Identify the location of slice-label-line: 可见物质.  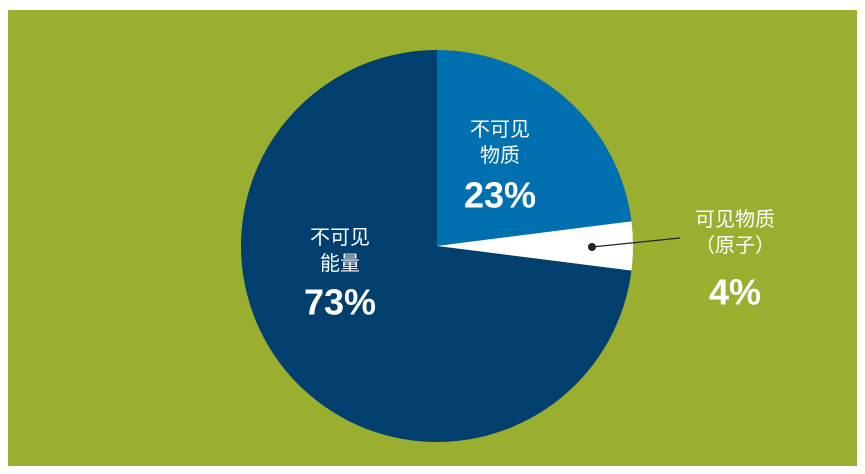
(735, 219).